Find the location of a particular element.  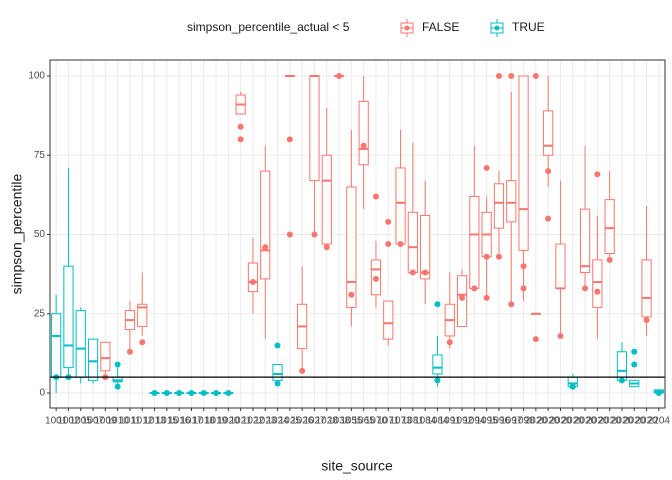

x-tick-label: 1005 is located at coordinates (81, 421).